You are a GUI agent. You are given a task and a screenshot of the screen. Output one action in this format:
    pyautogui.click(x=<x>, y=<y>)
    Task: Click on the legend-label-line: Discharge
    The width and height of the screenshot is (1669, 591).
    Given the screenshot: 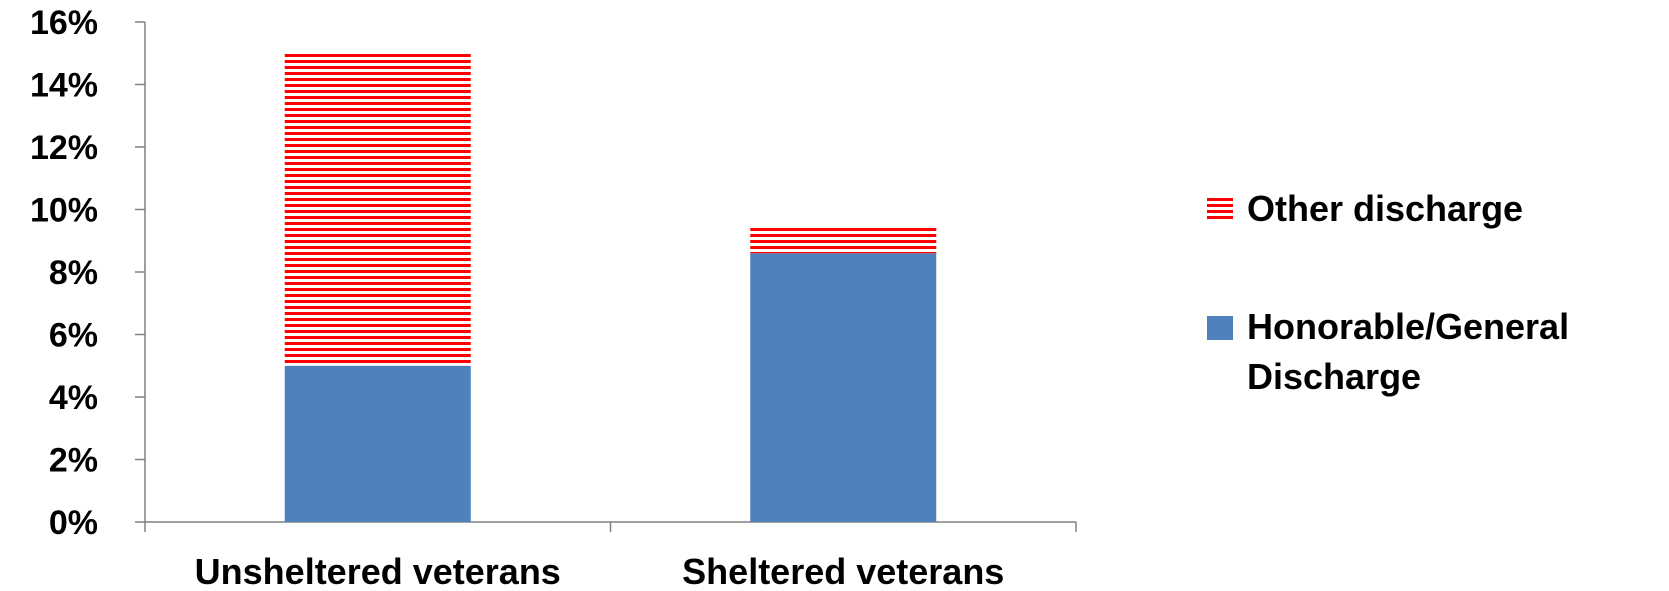 What is the action you would take?
    pyautogui.click(x=1334, y=376)
    